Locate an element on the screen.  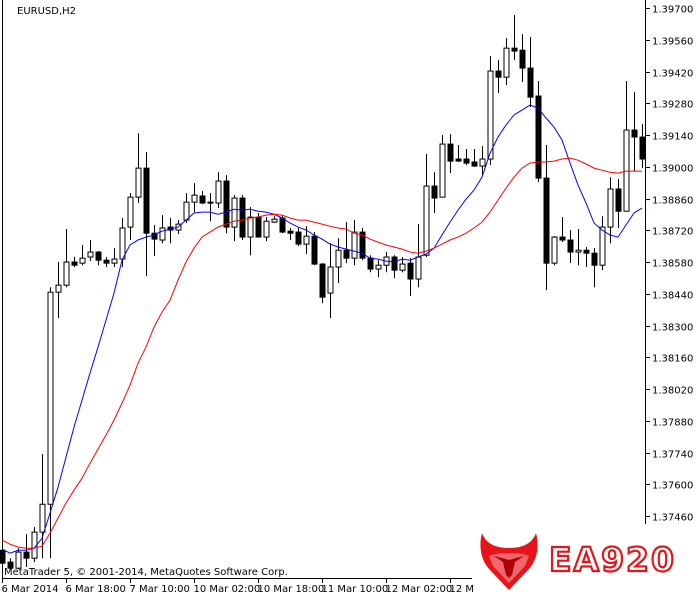
price-tick-label: 1.38160 is located at coordinates (672, 359).